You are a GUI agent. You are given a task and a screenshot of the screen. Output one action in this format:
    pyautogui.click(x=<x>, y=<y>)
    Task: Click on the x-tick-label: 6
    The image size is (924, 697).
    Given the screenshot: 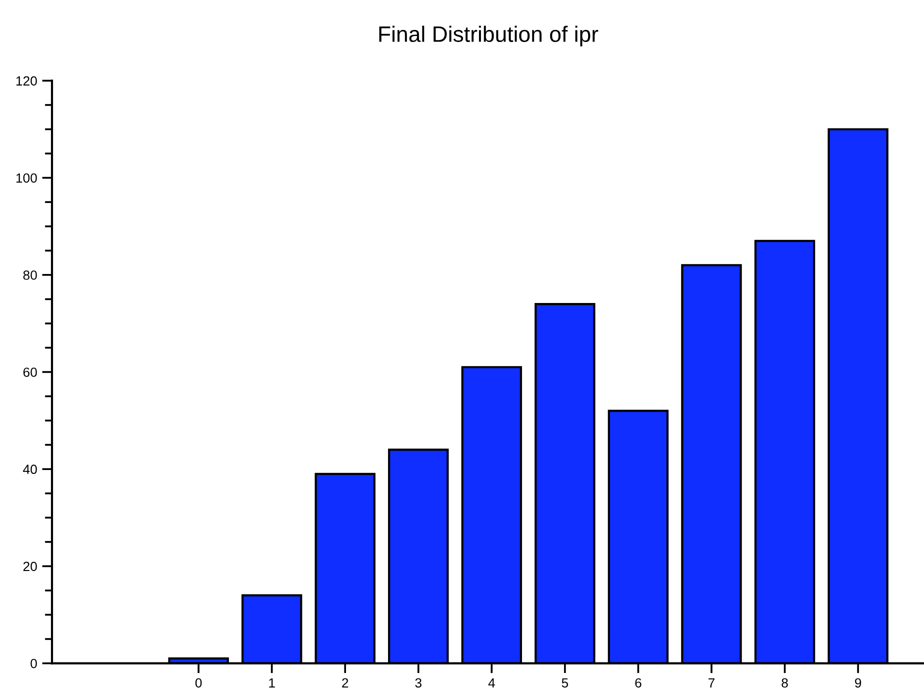 What is the action you would take?
    pyautogui.click(x=638, y=683)
    